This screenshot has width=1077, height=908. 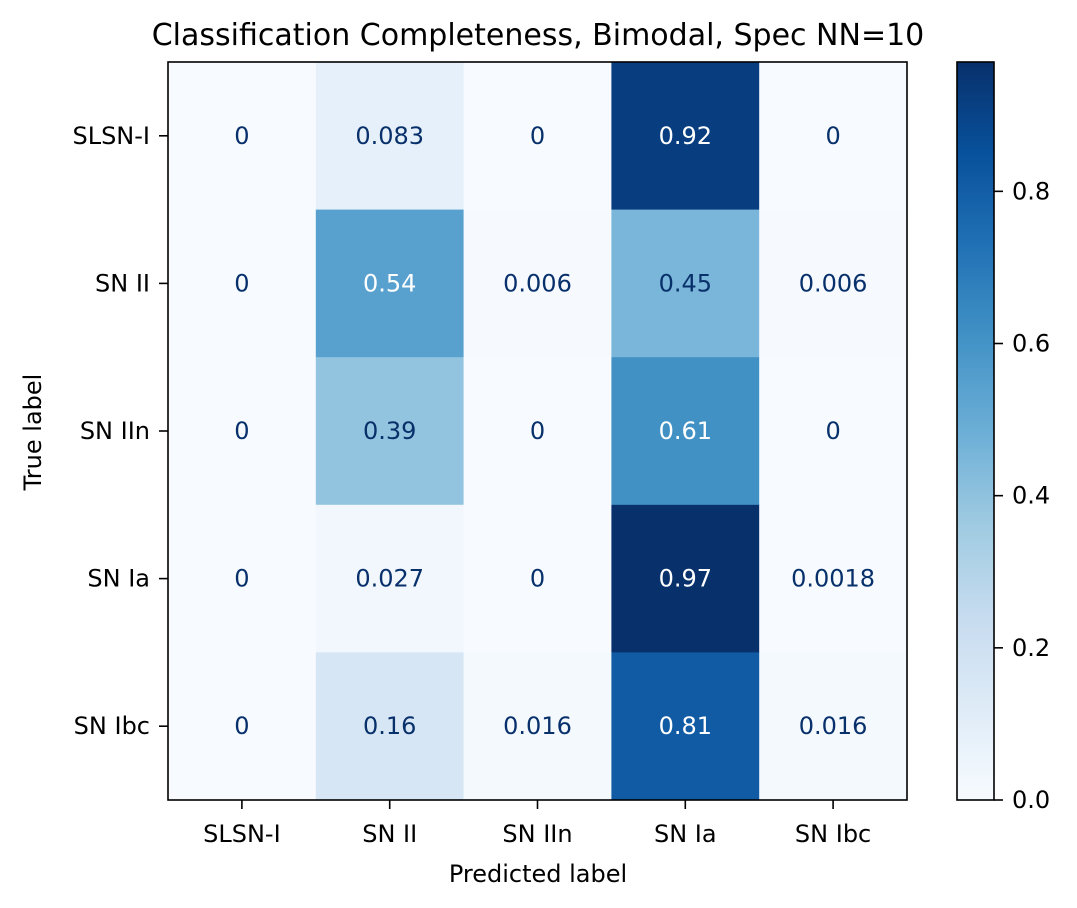 I want to click on colorbar-tick-label: 0.0, so click(x=1031, y=800).